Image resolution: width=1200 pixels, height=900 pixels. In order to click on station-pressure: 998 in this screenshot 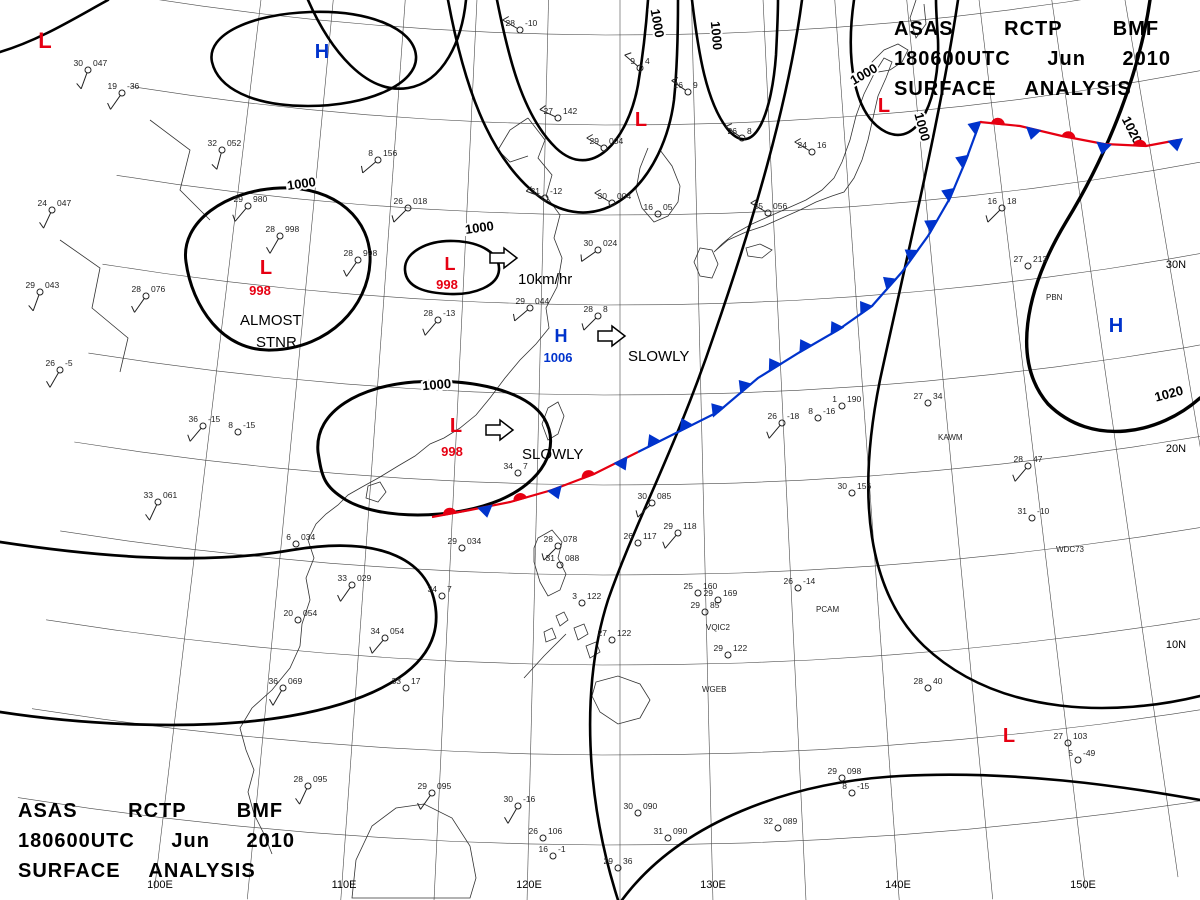, I will do `click(370, 253)`.